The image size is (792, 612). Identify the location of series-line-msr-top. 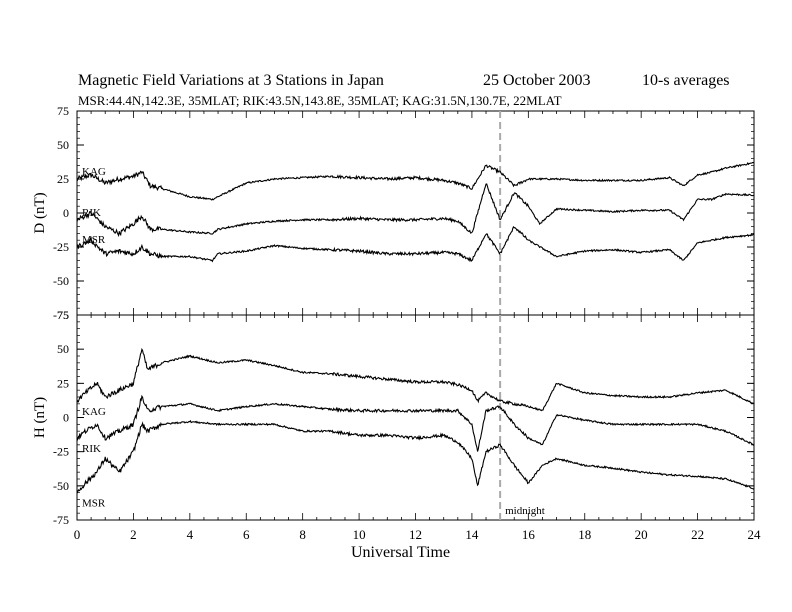
(415, 244).